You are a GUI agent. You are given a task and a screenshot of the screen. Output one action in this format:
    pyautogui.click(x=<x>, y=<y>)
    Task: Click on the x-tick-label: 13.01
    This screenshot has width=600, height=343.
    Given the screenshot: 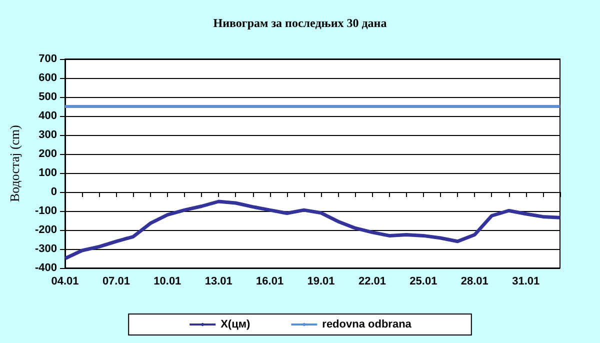 What is the action you would take?
    pyautogui.click(x=218, y=282)
    